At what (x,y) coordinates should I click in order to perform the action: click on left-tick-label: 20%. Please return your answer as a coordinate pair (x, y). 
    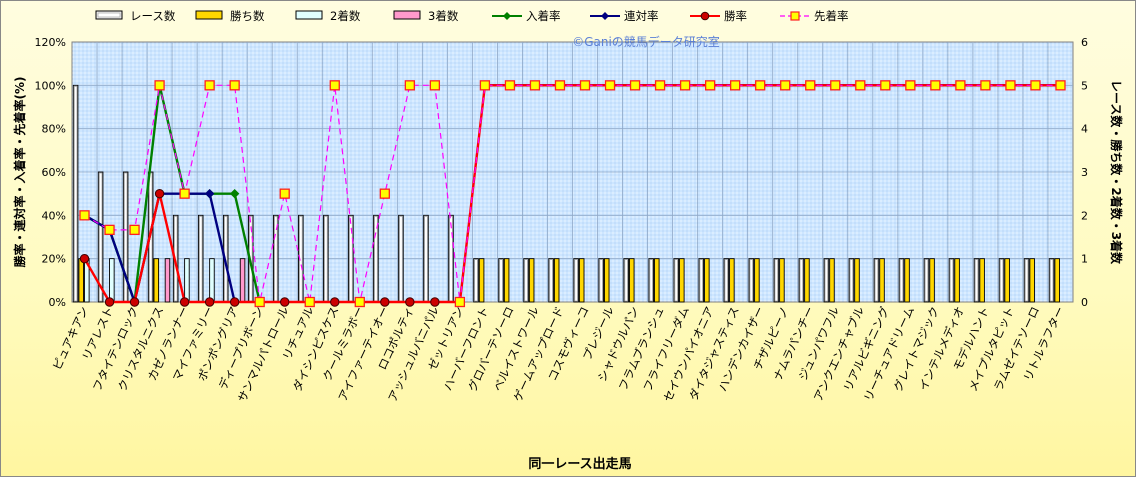
    Looking at the image, I should click on (54, 259).